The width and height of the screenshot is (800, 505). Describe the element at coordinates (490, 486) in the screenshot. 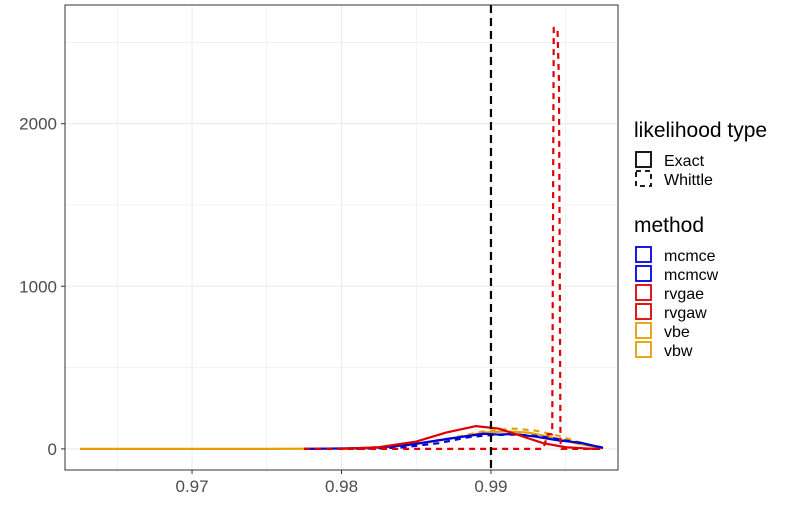

I see `x-tick-label: 0.99` at that location.